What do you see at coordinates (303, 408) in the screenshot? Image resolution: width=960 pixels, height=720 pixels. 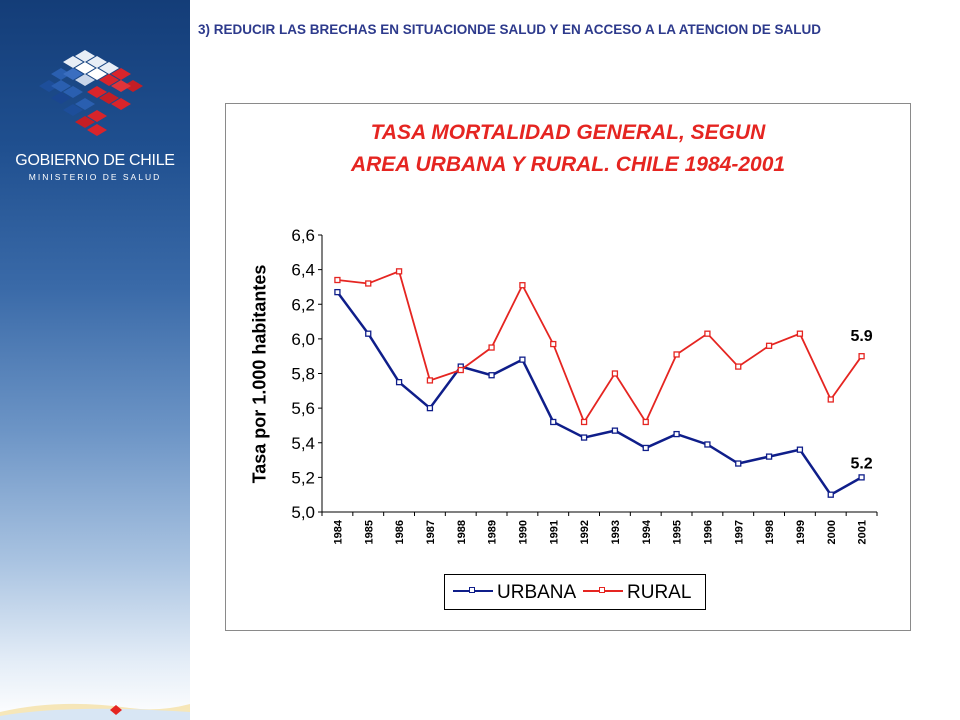 I see `y-tick-label: 5,6` at bounding box center [303, 408].